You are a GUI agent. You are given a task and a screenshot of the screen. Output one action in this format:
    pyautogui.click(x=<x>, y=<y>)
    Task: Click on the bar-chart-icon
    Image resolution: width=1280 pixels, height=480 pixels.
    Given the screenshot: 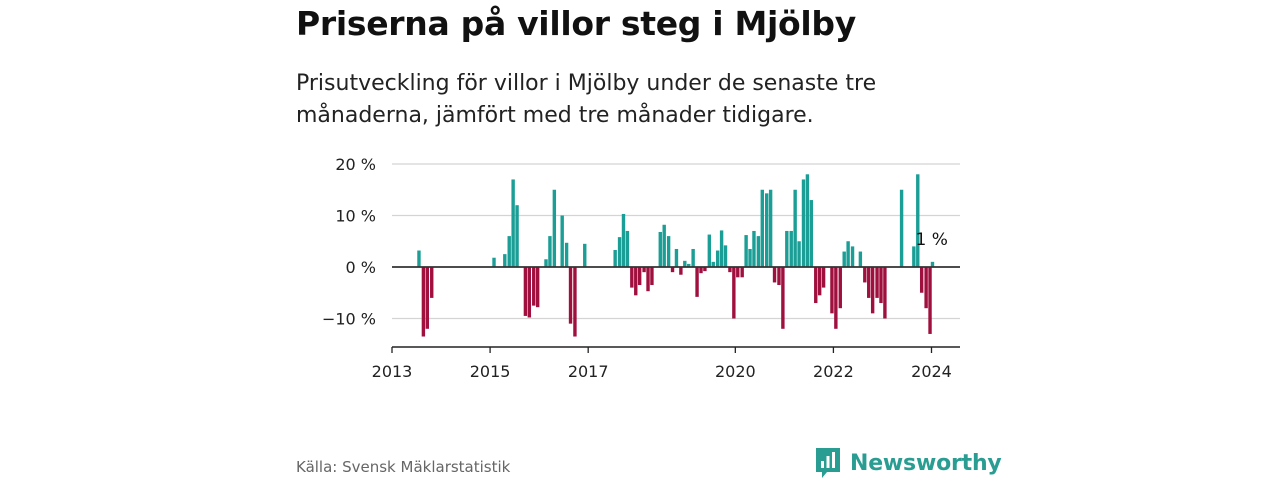 What is the action you would take?
    pyautogui.click(x=828, y=463)
    